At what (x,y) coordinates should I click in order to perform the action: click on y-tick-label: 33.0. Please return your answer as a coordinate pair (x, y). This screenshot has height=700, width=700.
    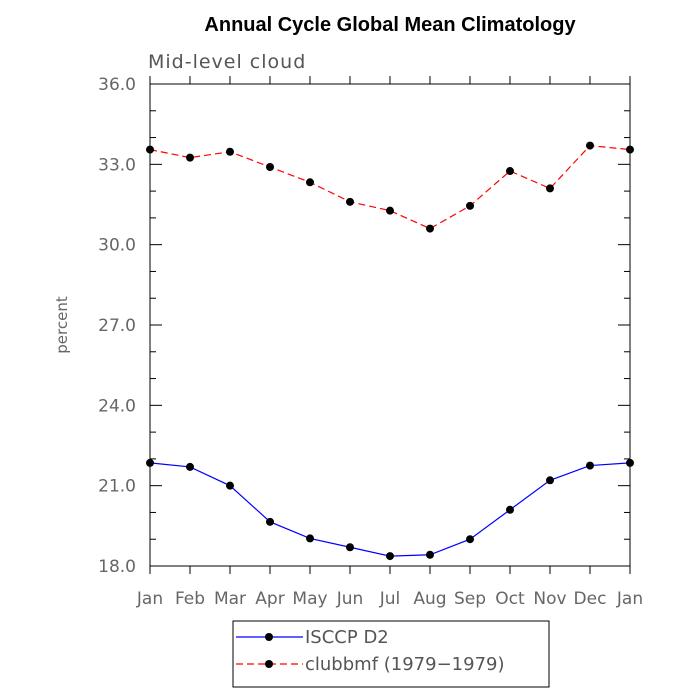
    Looking at the image, I should click on (117, 165).